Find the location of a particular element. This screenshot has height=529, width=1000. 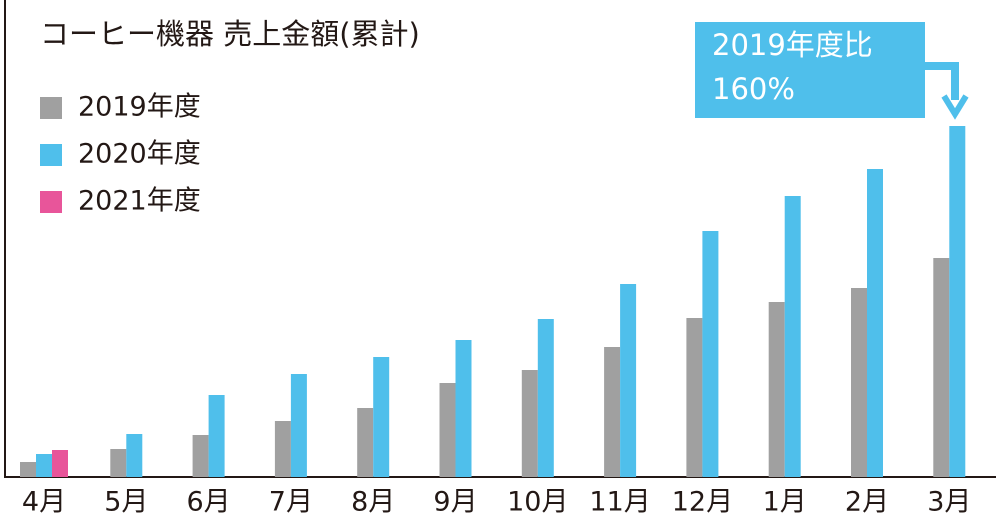

x-tick-label: 4月 is located at coordinates (44, 502).